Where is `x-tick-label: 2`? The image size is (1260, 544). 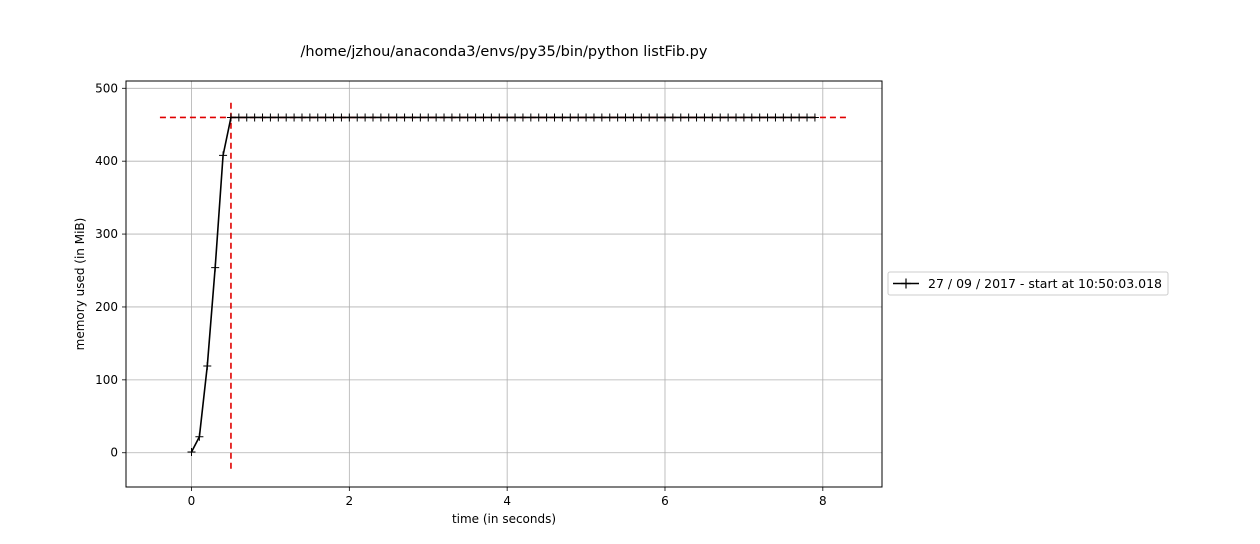 x-tick-label: 2 is located at coordinates (350, 501).